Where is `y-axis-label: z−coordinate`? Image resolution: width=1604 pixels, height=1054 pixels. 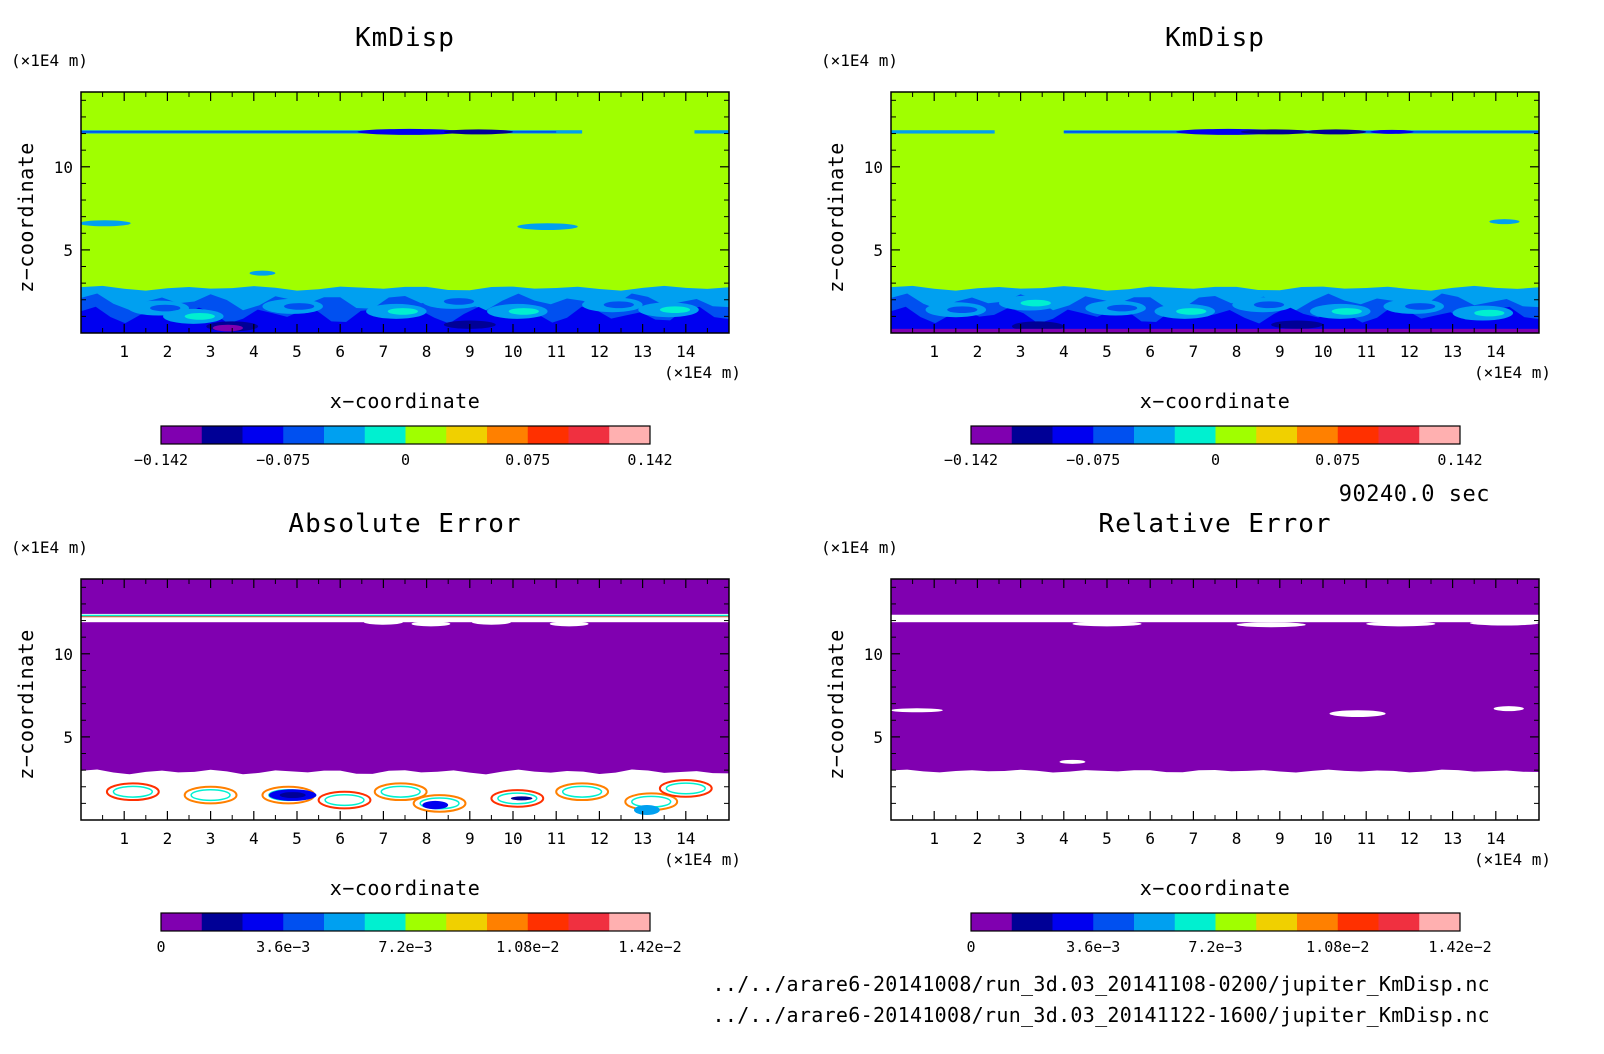 y-axis-label: z−coordinate is located at coordinates (836, 217).